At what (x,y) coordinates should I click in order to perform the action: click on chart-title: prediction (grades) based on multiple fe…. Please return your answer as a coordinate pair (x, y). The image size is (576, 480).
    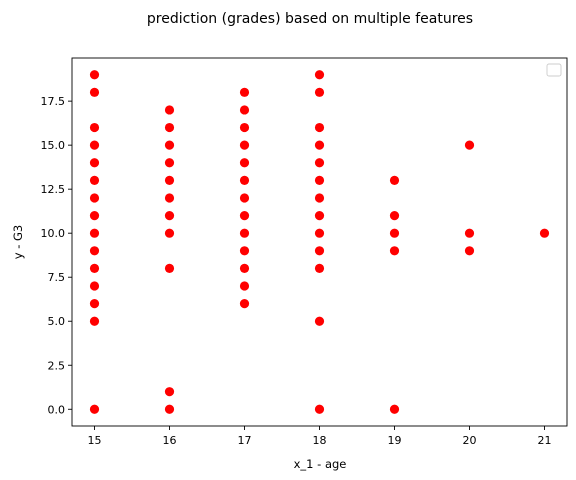
    Looking at the image, I should click on (310, 19).